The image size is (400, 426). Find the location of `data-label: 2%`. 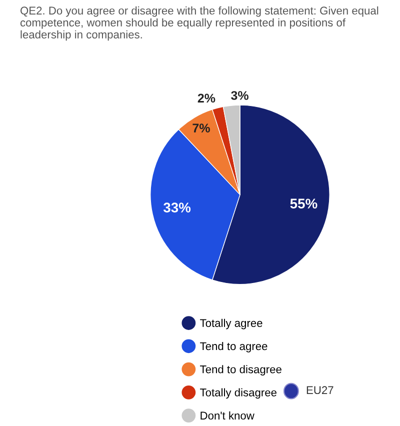

data-label: 2% is located at coordinates (207, 98).